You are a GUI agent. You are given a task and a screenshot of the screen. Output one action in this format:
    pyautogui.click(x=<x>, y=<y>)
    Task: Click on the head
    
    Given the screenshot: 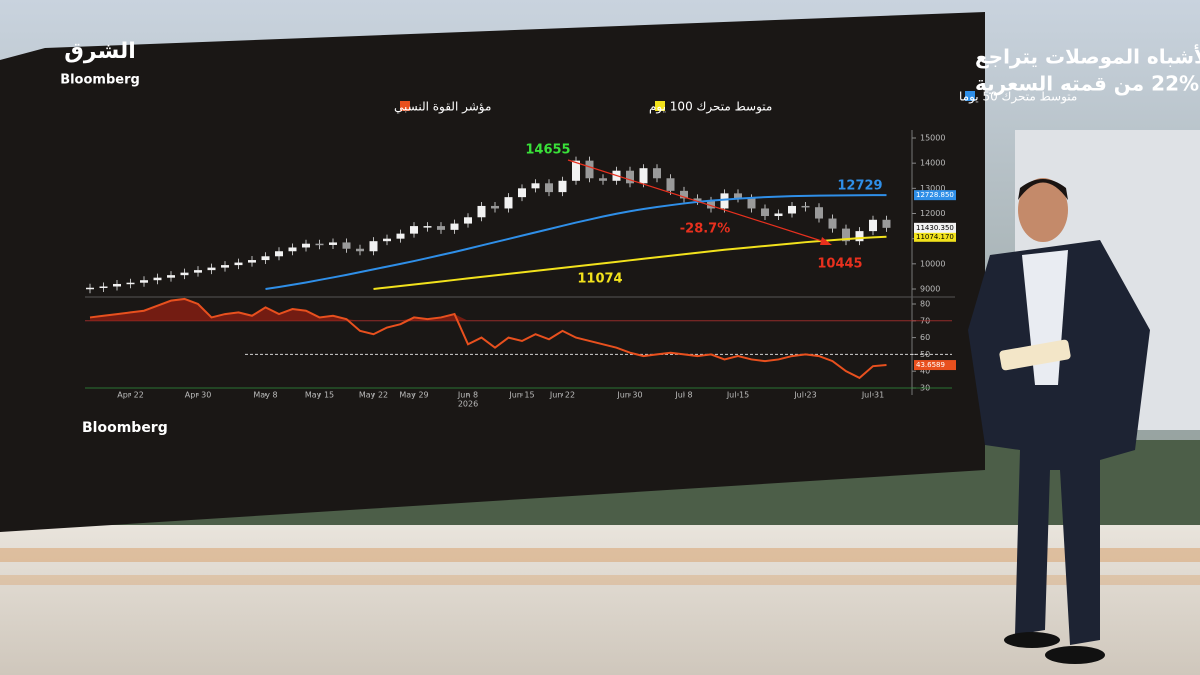 What is the action you would take?
    pyautogui.click(x=1043, y=210)
    